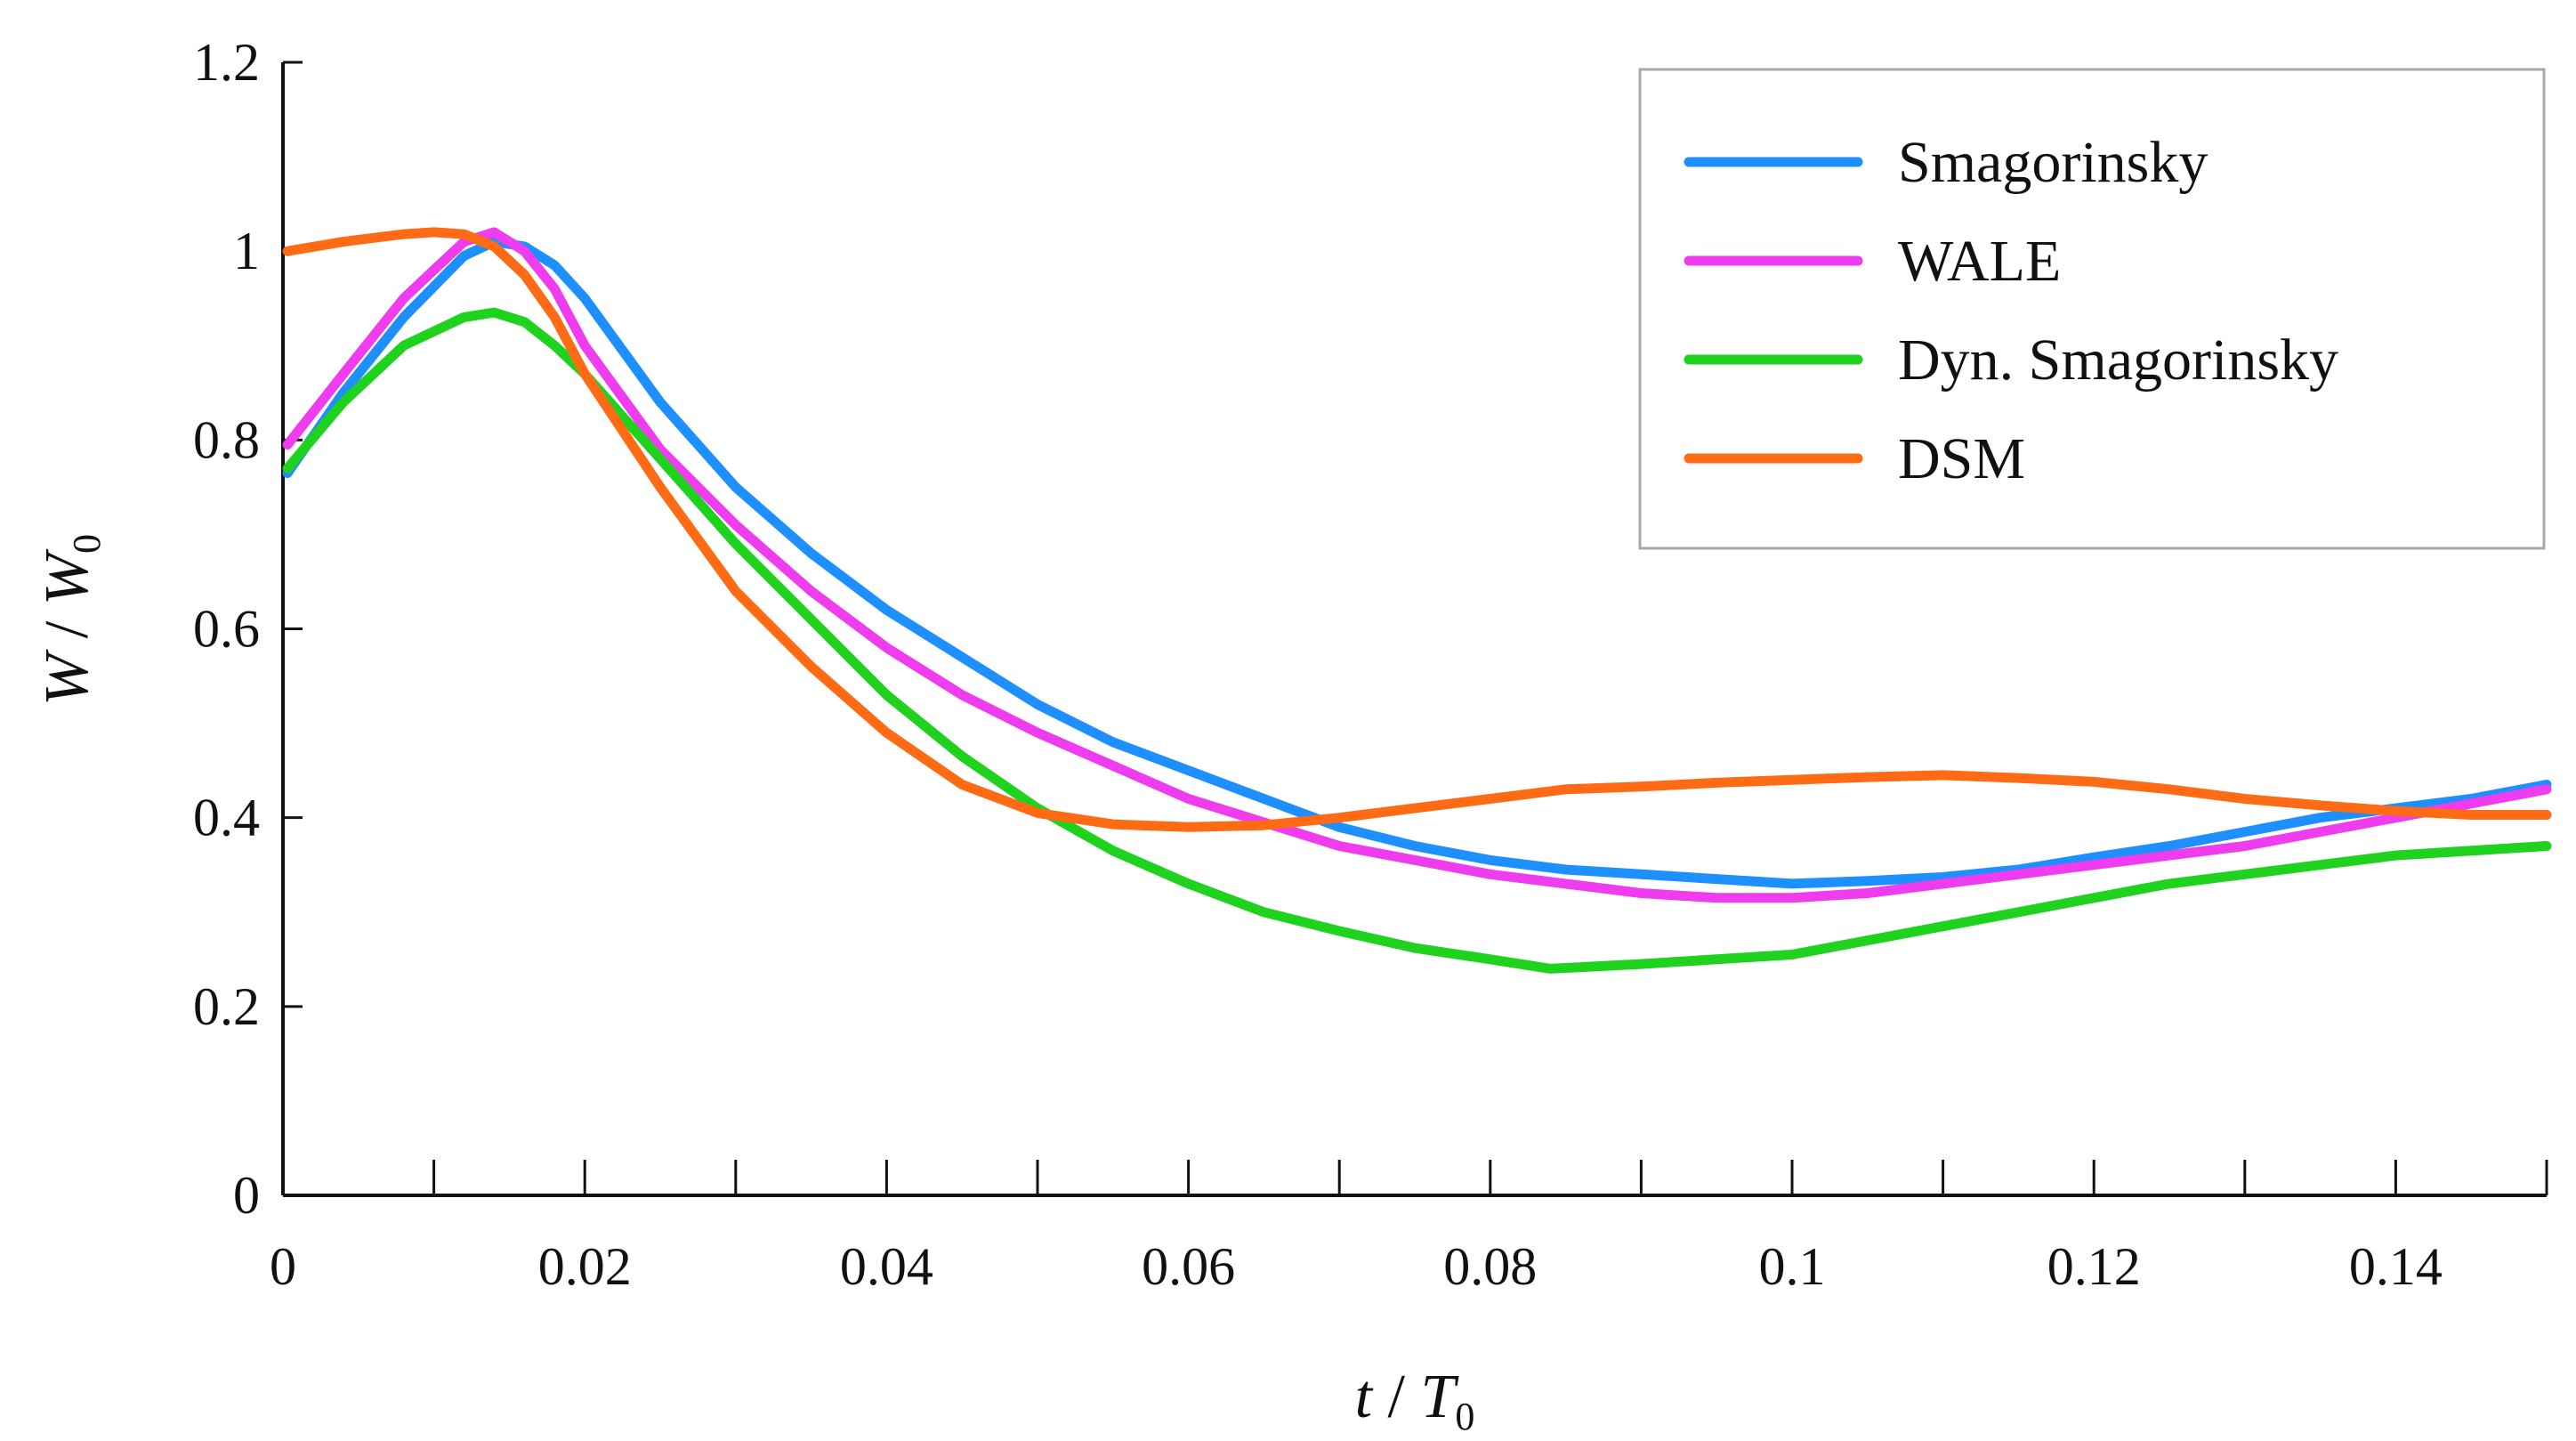  Describe the element at coordinates (67, 677) in the screenshot. I see `y-axis-title-main: W` at that location.